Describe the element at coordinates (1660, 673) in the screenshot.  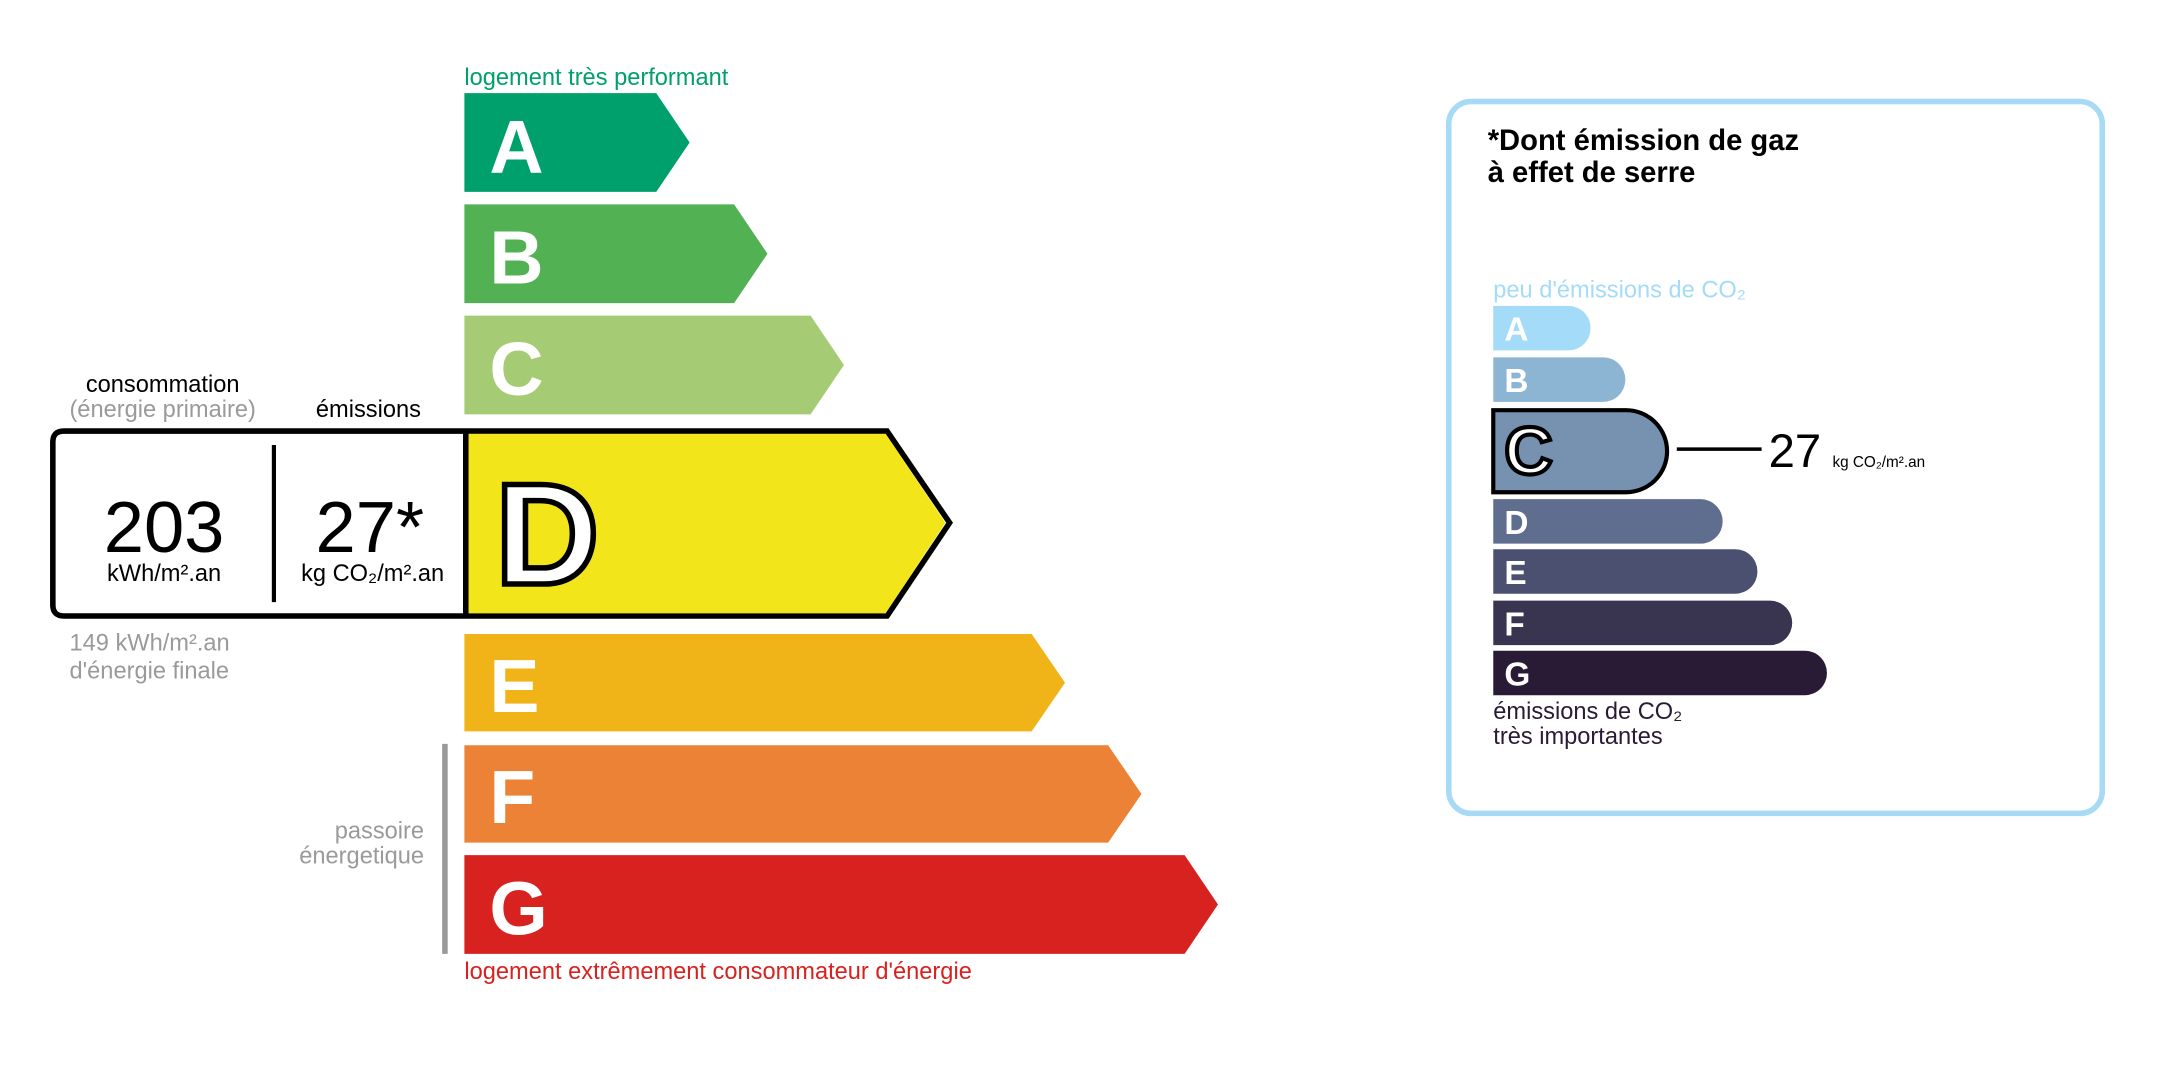
I see `ghg-class-bar-g` at that location.